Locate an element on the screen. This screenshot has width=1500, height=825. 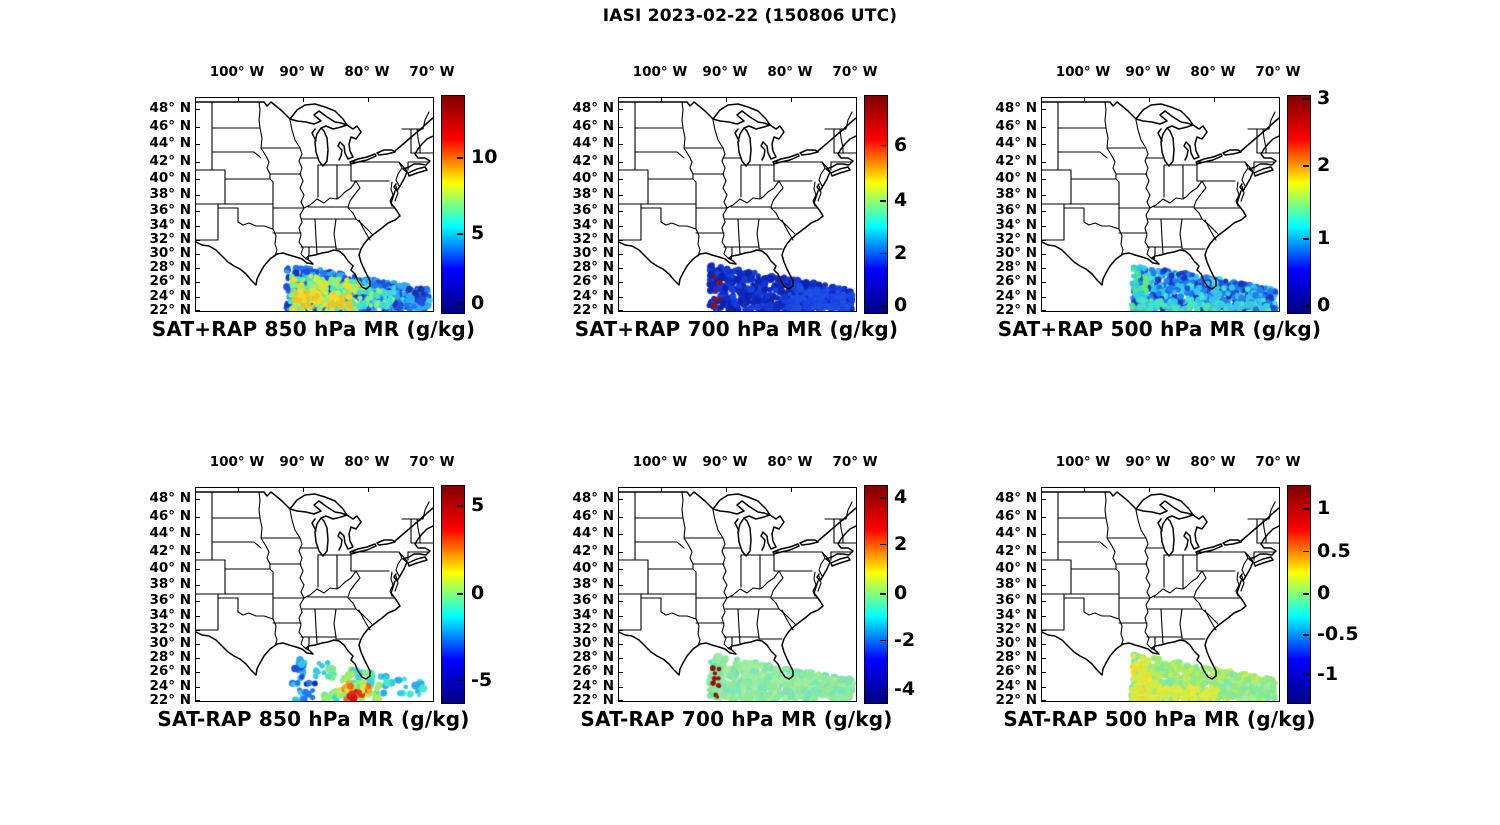
colorbar-tick-label: 10 is located at coordinates (484, 157).